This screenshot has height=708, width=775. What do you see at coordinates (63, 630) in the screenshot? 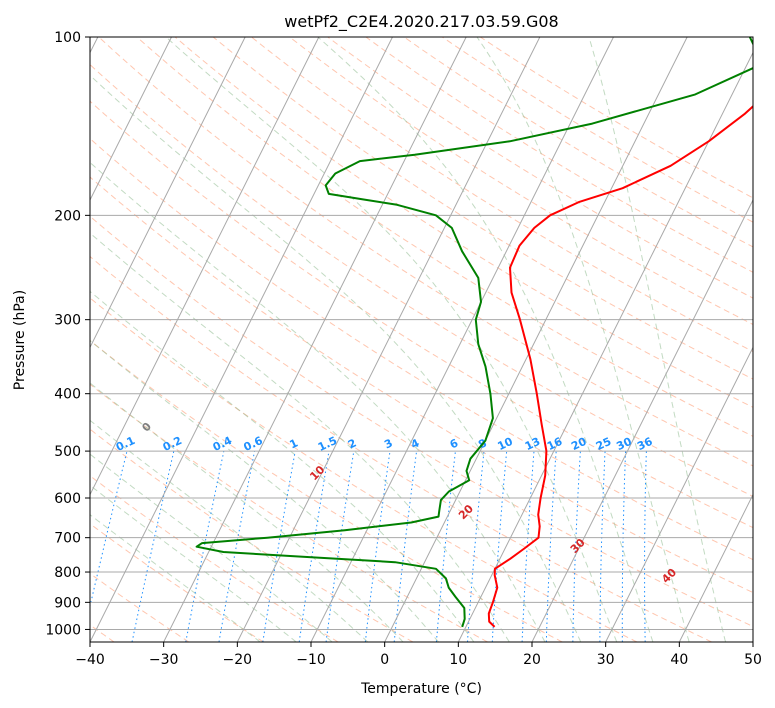
I see `y-tick-label: 1000` at bounding box center [63, 630].